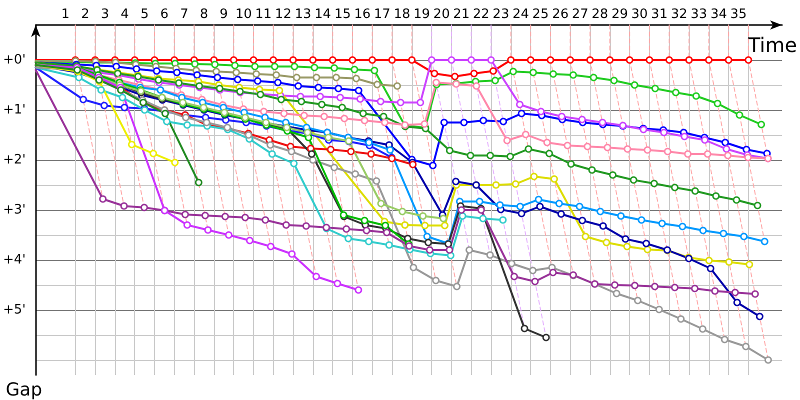 The image size is (800, 400). What do you see at coordinates (224, 14) in the screenshot?
I see `x-tick-label: 9` at bounding box center [224, 14].